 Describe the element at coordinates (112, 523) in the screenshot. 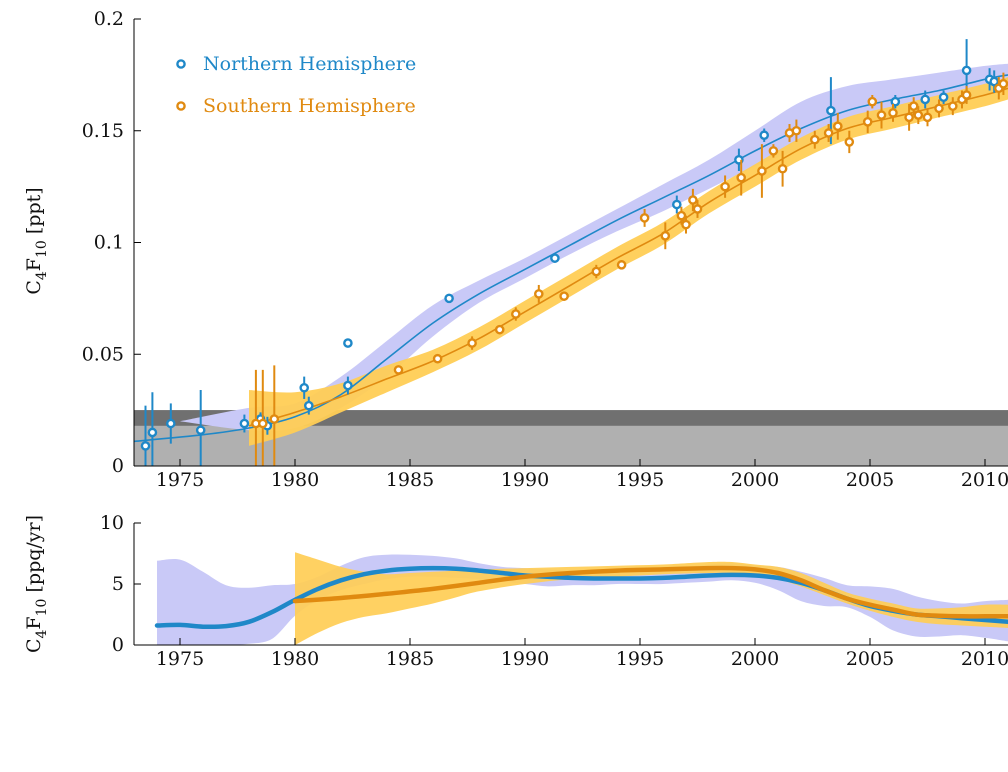

I see `bottom-y-tick-label: 10` at that location.